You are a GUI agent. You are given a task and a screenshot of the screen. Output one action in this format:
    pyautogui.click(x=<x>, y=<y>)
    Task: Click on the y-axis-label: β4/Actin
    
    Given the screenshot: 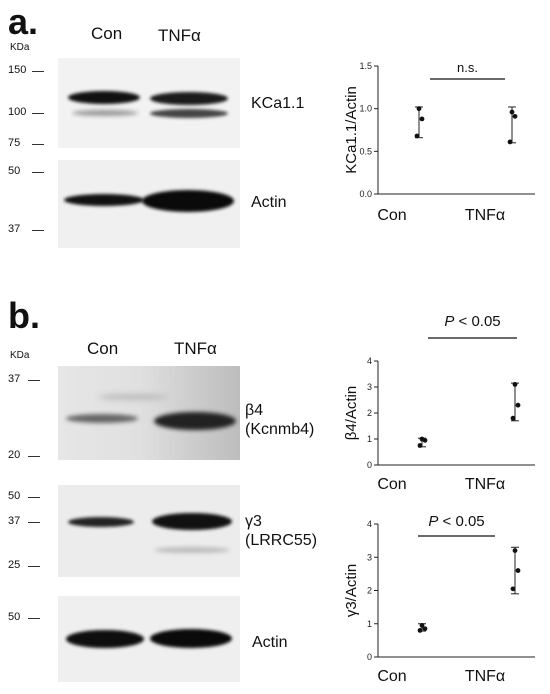 What is the action you would take?
    pyautogui.click(x=351, y=413)
    